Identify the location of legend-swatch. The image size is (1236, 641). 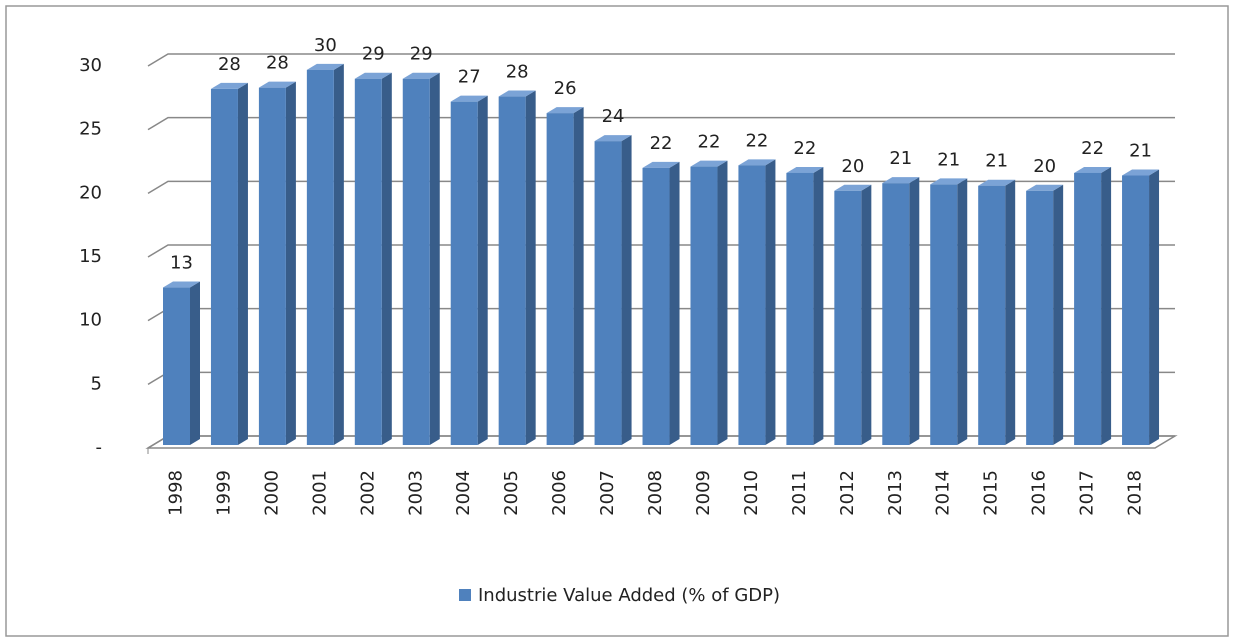
(465, 595).